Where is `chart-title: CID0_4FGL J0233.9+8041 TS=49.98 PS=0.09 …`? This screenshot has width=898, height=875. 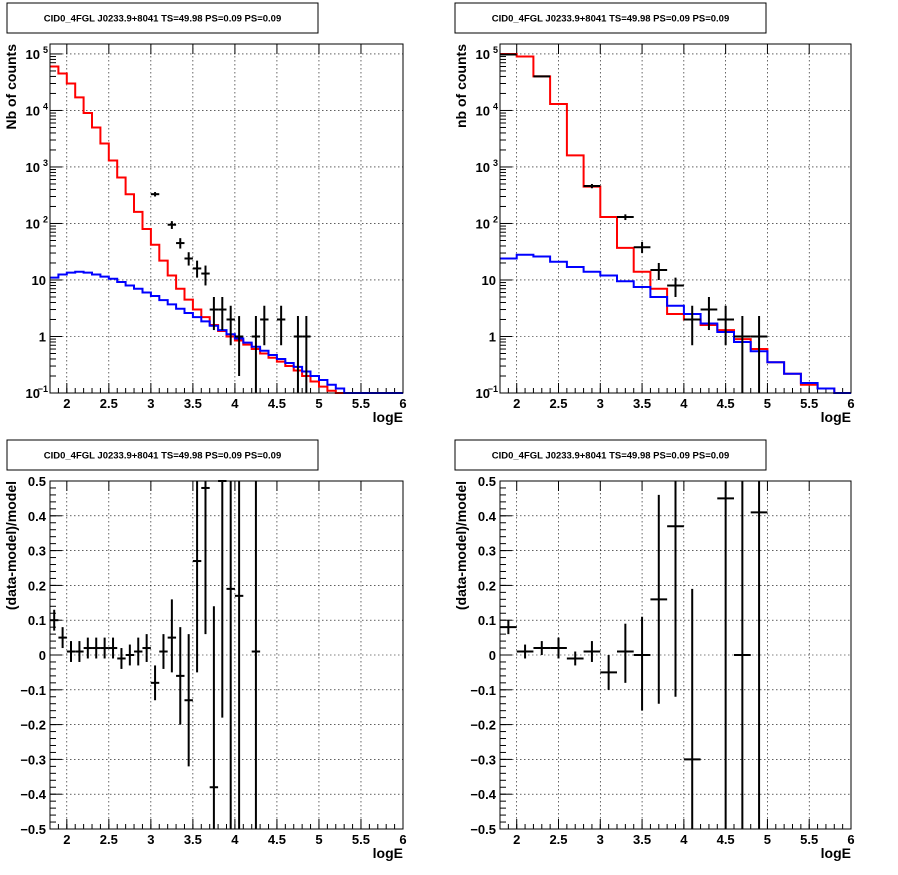
chart-title: CID0_4FGL J0233.9+8041 TS=49.98 PS=0.09 … is located at coordinates (163, 19).